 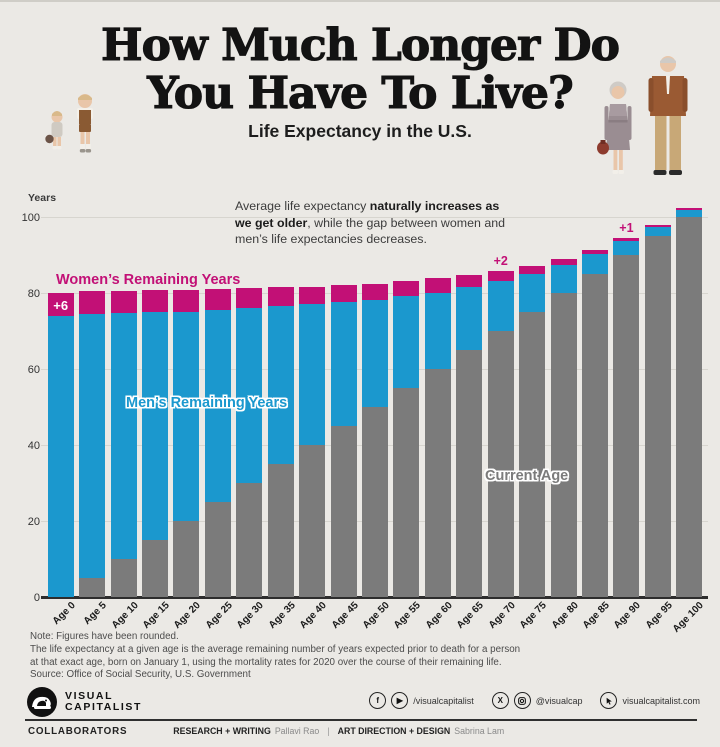 I want to click on y-axis: 0 20 40 60 80 100, so click(x=20, y=404).